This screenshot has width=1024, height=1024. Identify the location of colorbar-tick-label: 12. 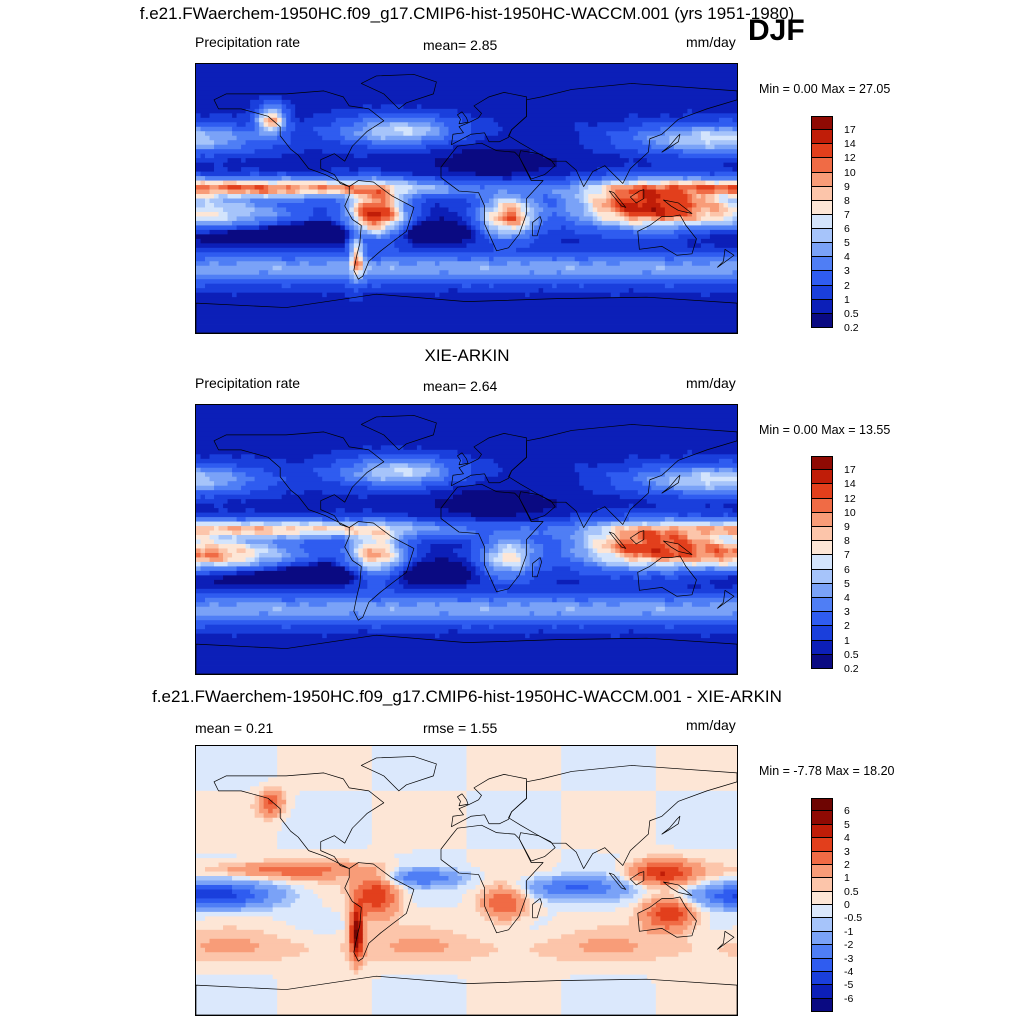
(850, 498).